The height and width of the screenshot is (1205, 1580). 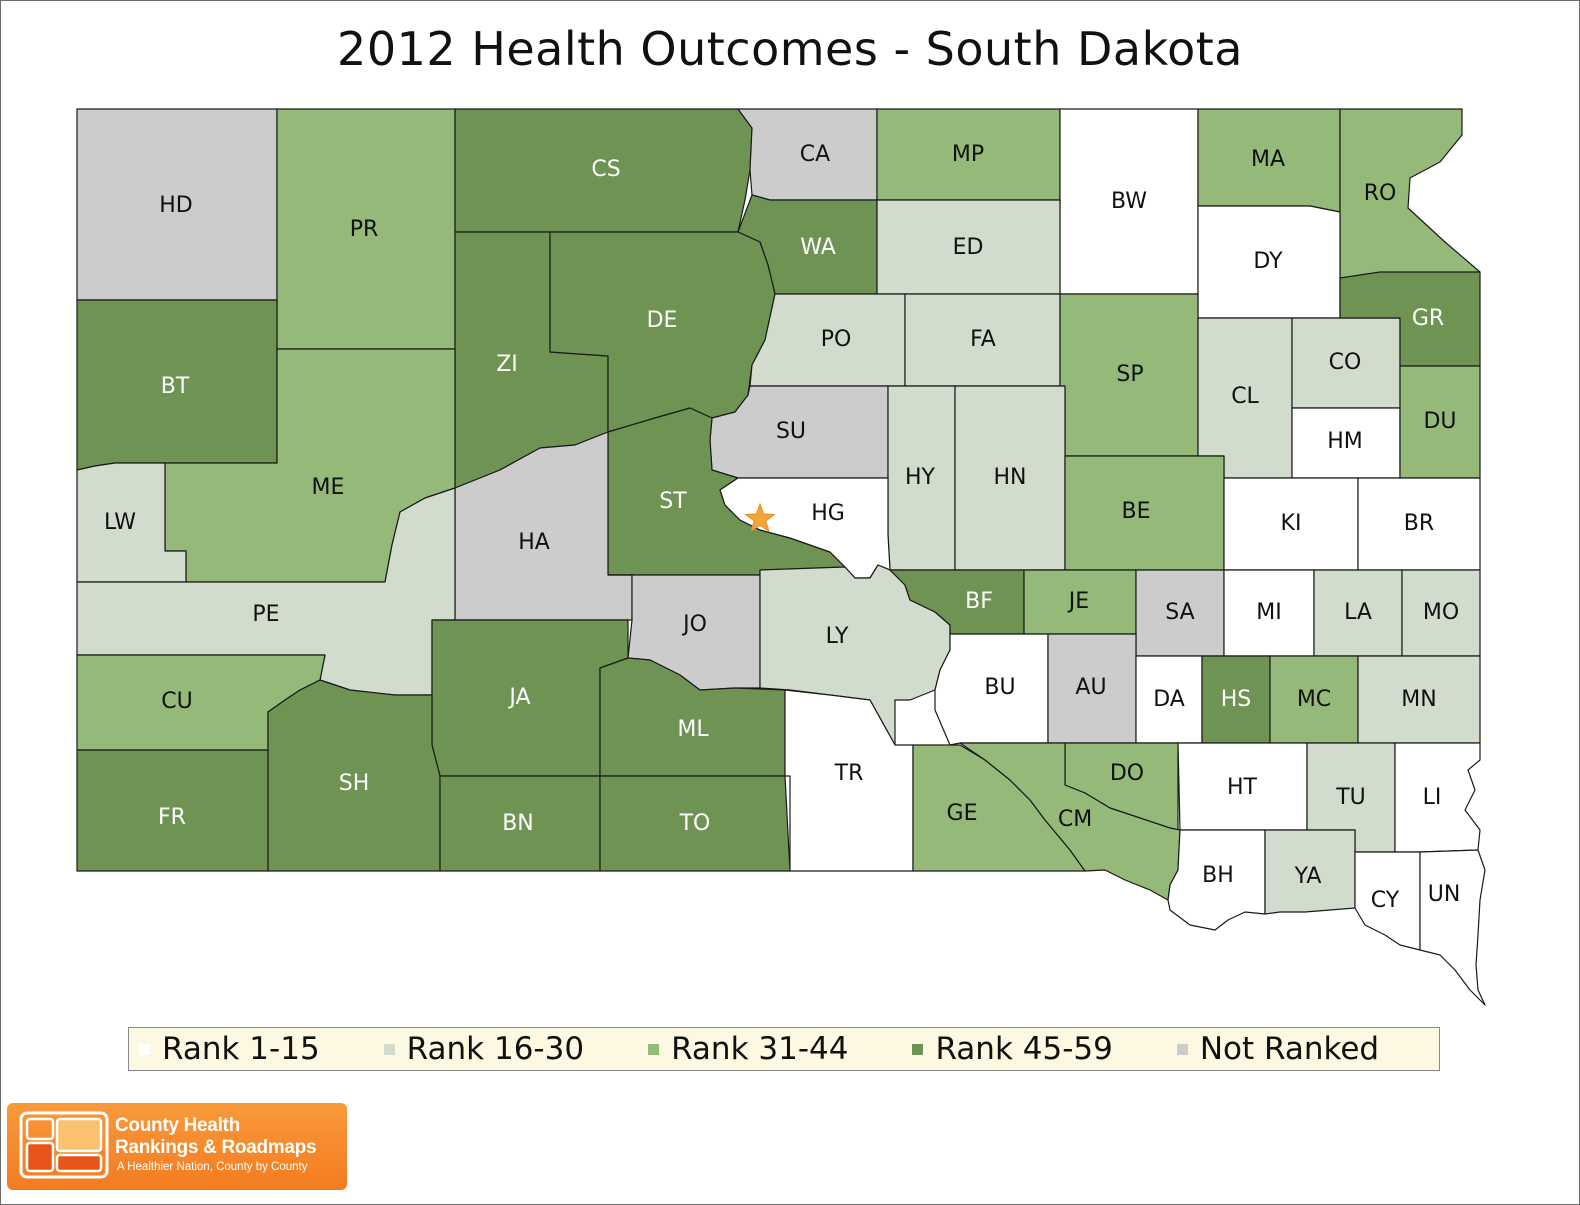 I want to click on county-label-du: DU, so click(x=1439, y=421).